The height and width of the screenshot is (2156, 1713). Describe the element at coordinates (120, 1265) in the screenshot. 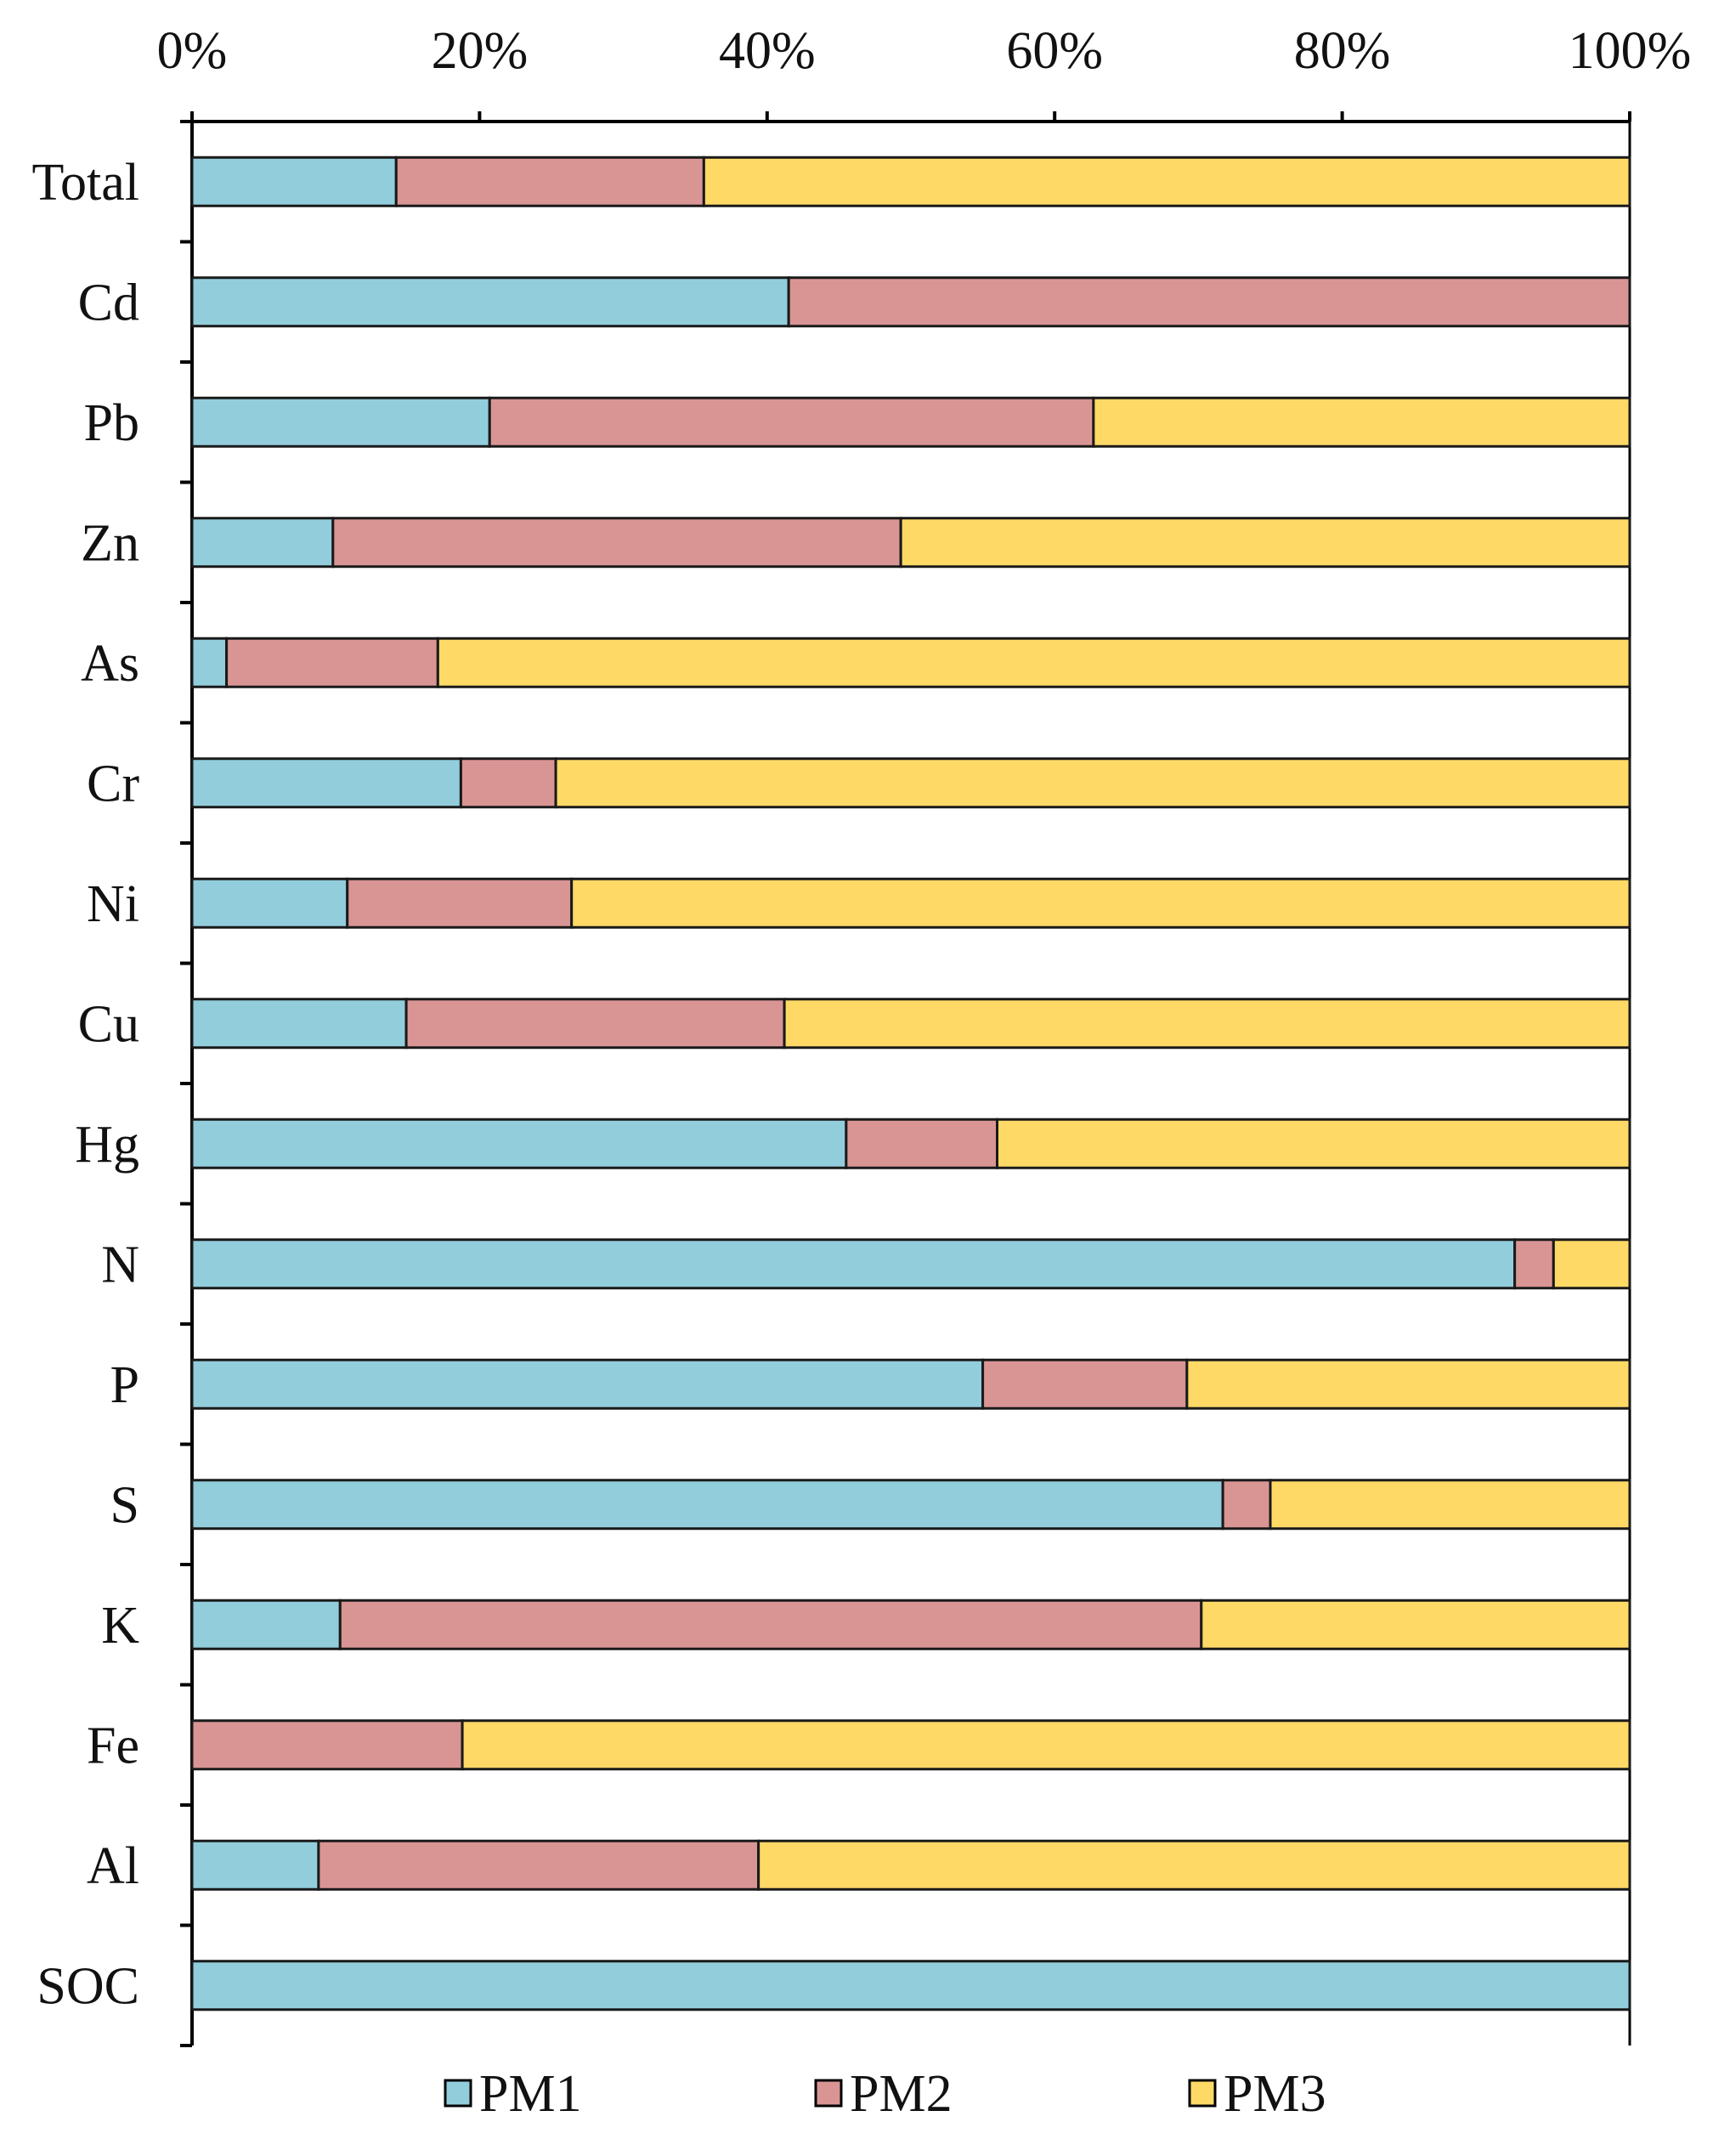

I see `y-category-label: N` at that location.